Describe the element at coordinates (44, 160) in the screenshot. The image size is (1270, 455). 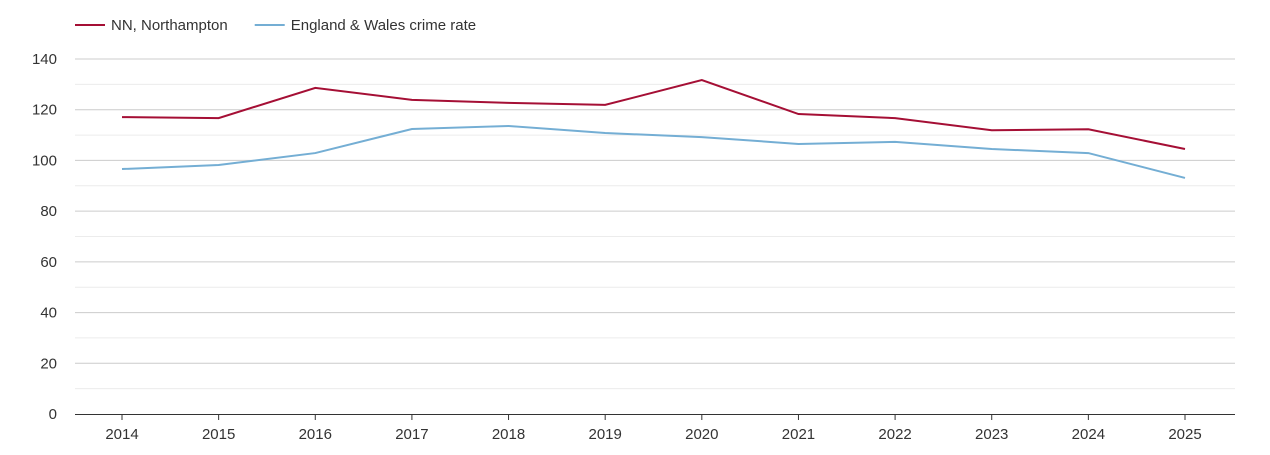
I see `y-tick-label: 100` at that location.